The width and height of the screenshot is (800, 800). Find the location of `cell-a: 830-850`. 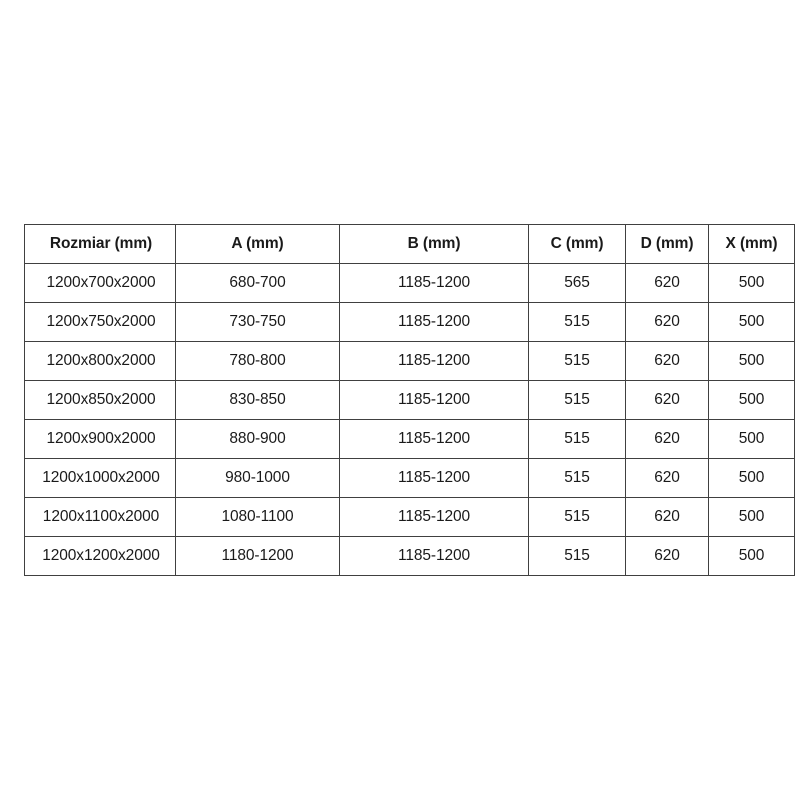

cell-a: 830-850 is located at coordinates (257, 400).